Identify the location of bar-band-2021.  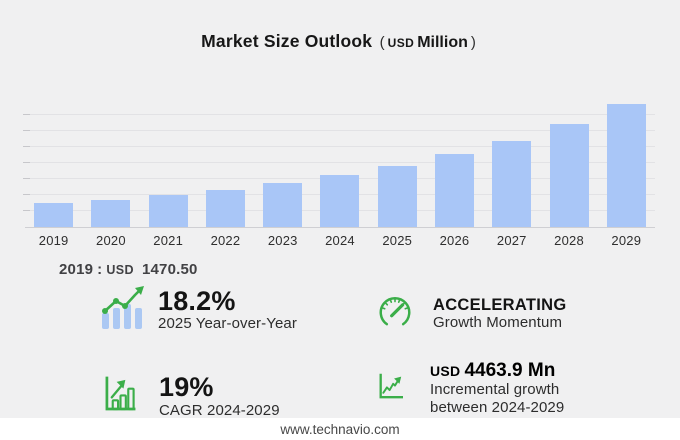
(168, 161).